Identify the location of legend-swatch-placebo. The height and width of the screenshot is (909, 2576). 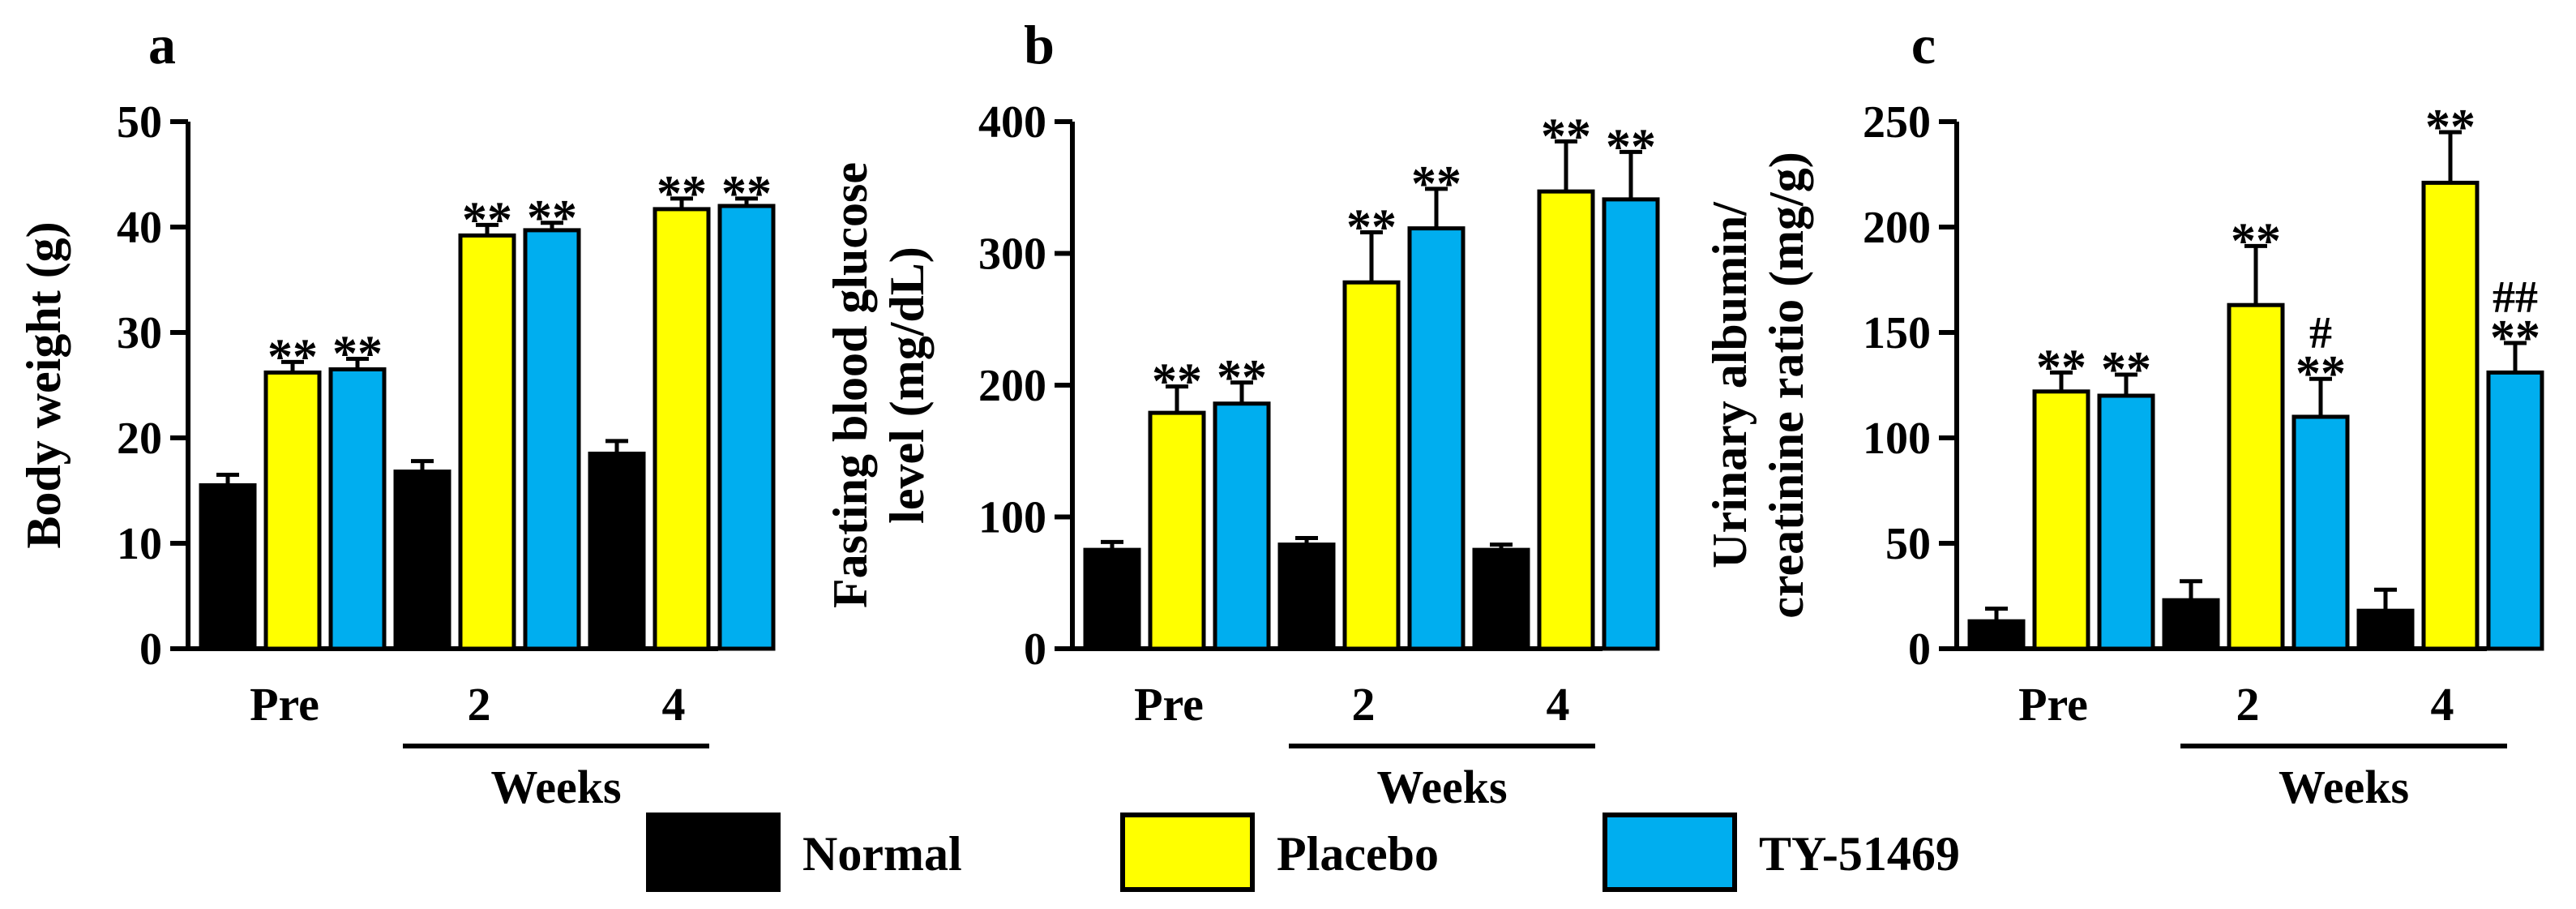
(1187, 852).